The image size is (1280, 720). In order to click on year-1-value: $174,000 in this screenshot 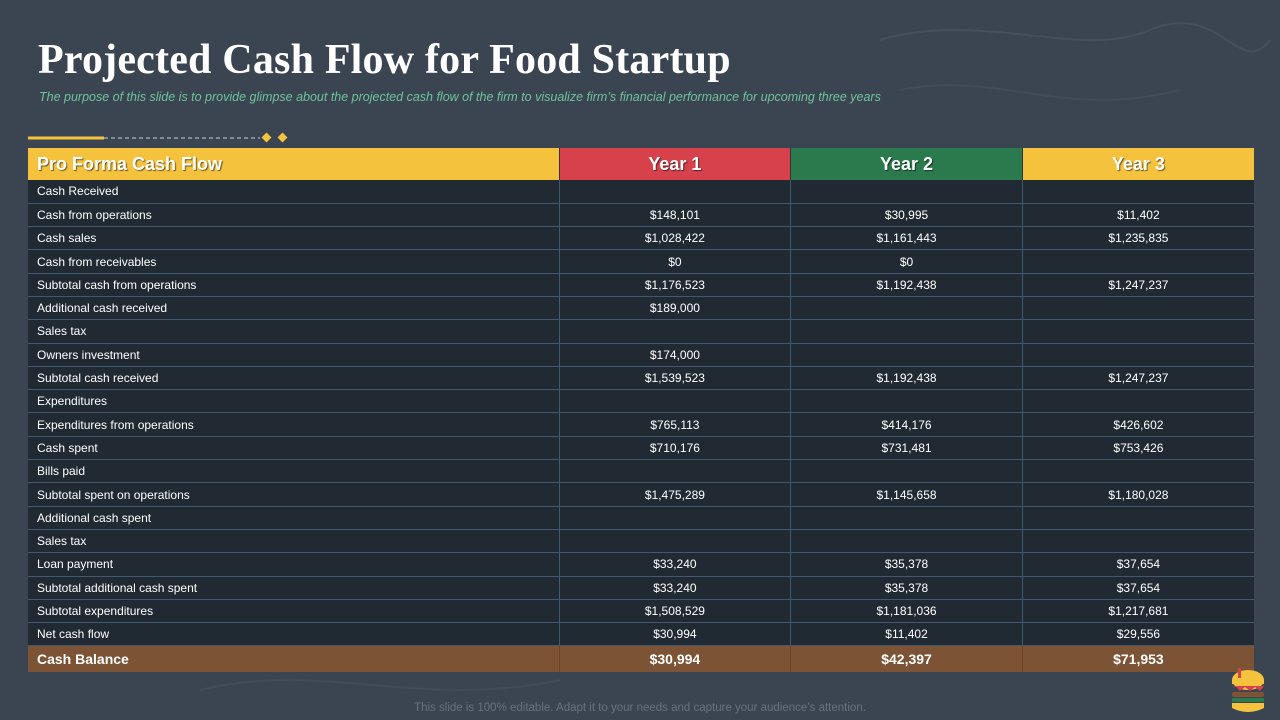, I will do `click(675, 355)`.